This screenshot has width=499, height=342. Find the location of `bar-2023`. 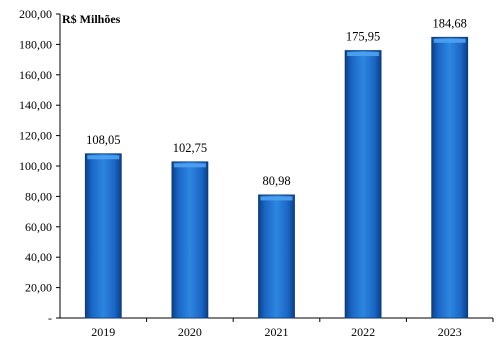

bar-2023 is located at coordinates (450, 177).